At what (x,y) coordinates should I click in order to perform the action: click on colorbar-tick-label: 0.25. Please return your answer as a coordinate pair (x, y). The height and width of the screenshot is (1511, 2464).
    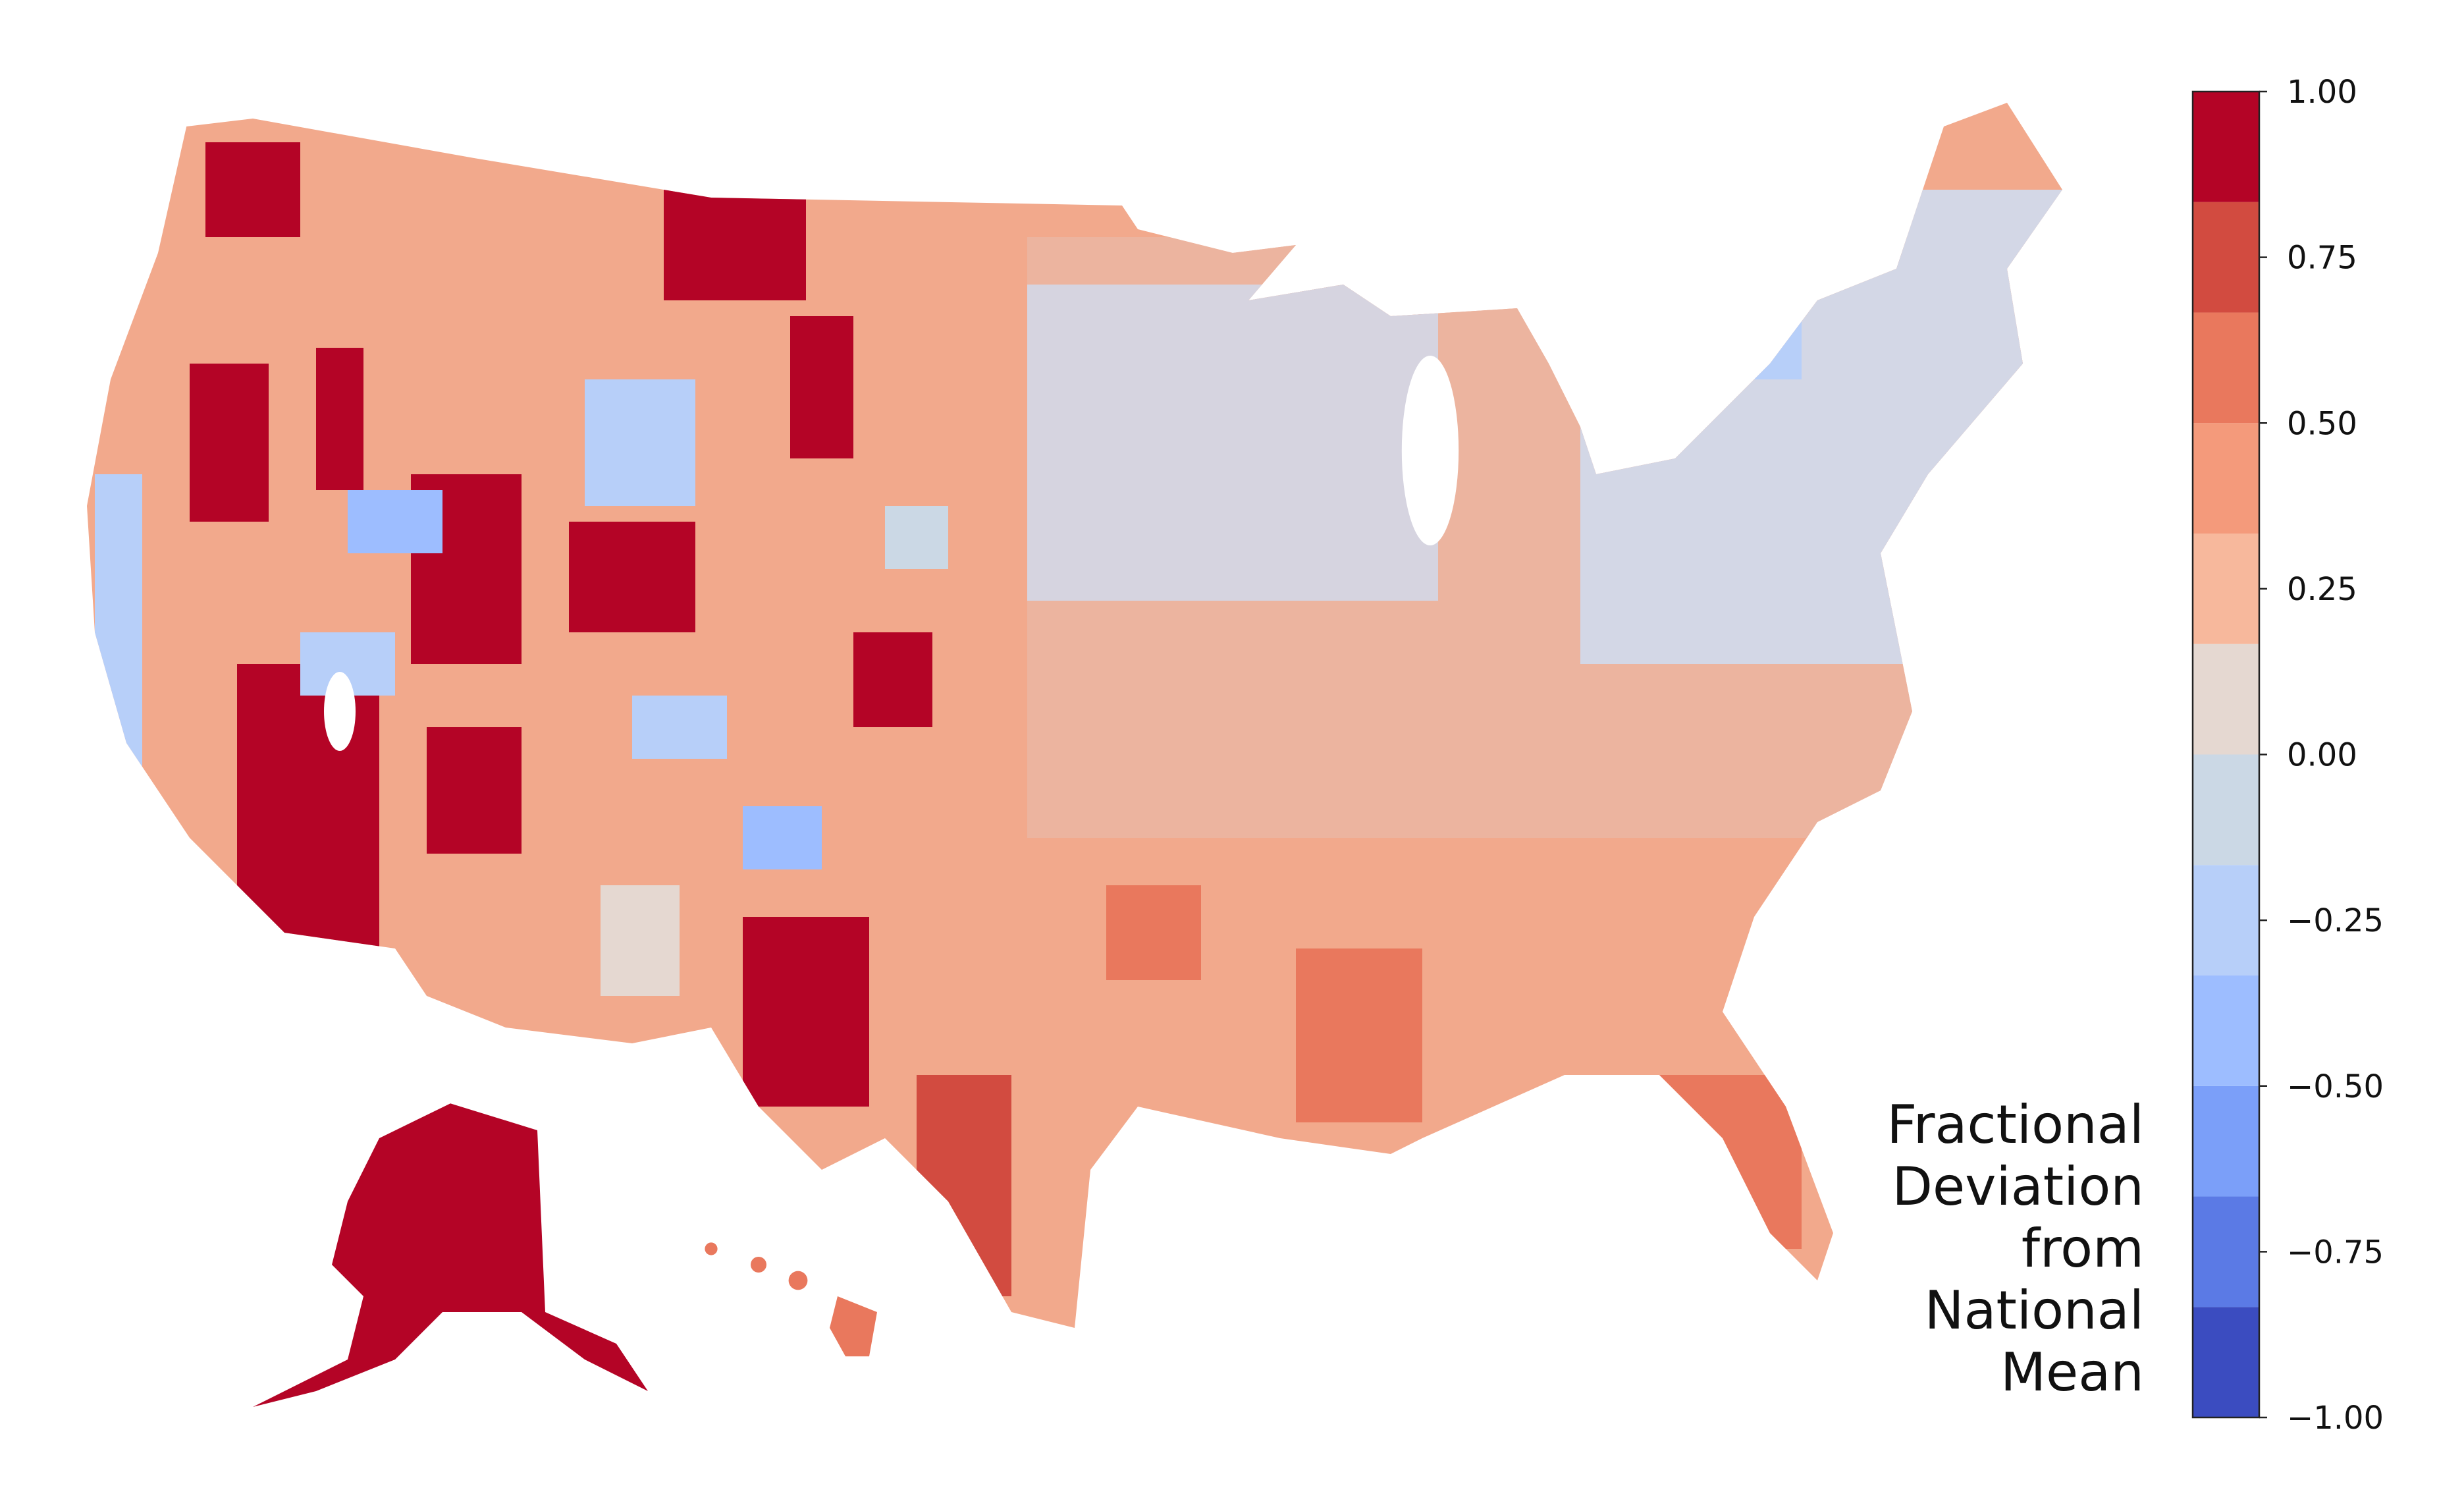
    Looking at the image, I should click on (2322, 589).